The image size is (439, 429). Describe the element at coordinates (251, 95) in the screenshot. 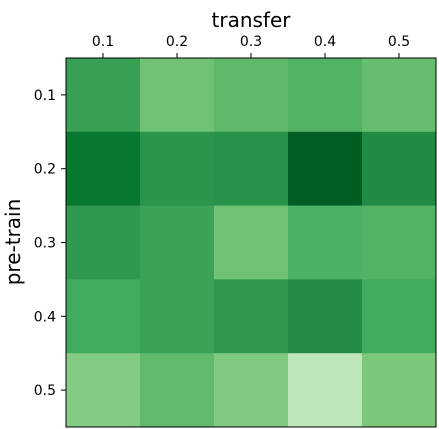

I see `heatmap-cell-0.1-0.3` at that location.